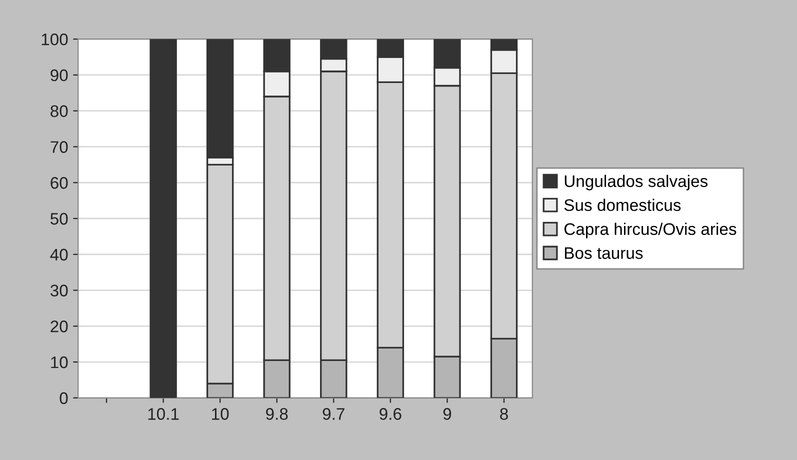 This screenshot has height=460, width=797. Describe the element at coordinates (504, 414) in the screenshot. I see `x-tick-label: 8` at that location.